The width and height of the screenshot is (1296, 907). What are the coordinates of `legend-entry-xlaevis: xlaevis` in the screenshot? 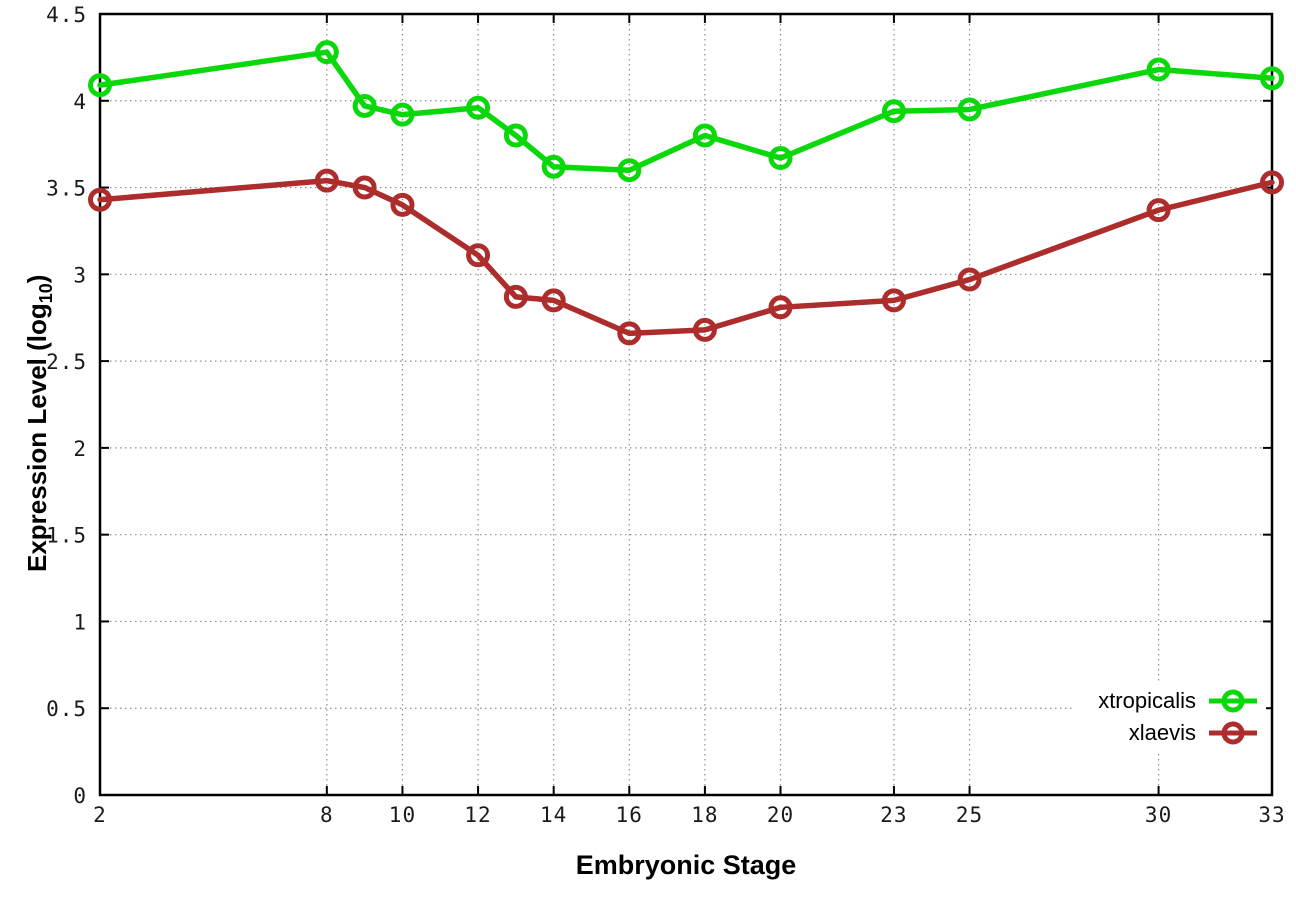 It's located at (1179, 733).